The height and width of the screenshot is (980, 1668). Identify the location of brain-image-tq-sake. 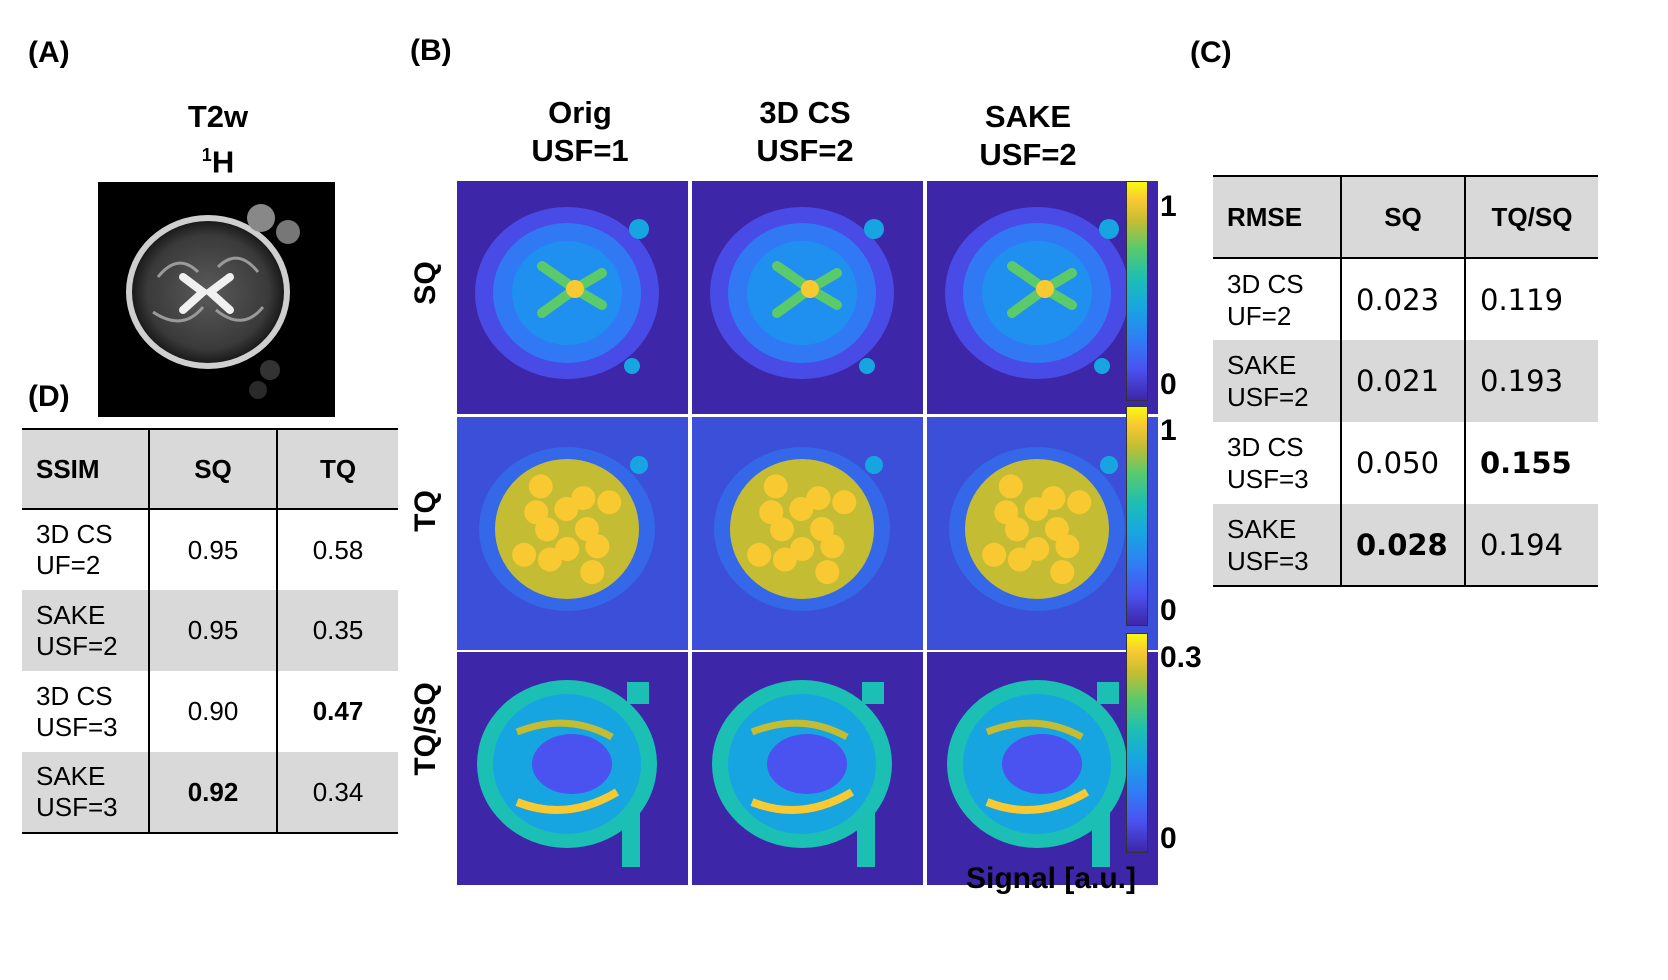
(1042, 533).